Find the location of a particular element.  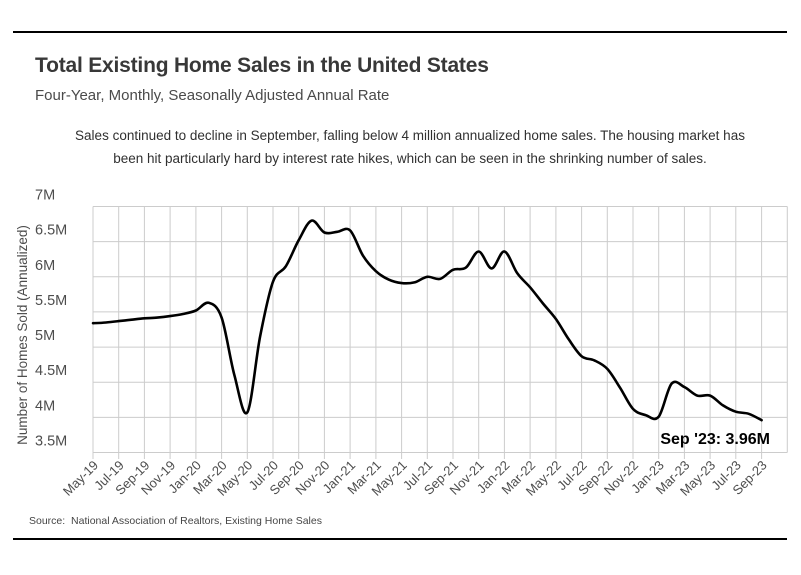

y-tick-label: 5M is located at coordinates (45, 336).